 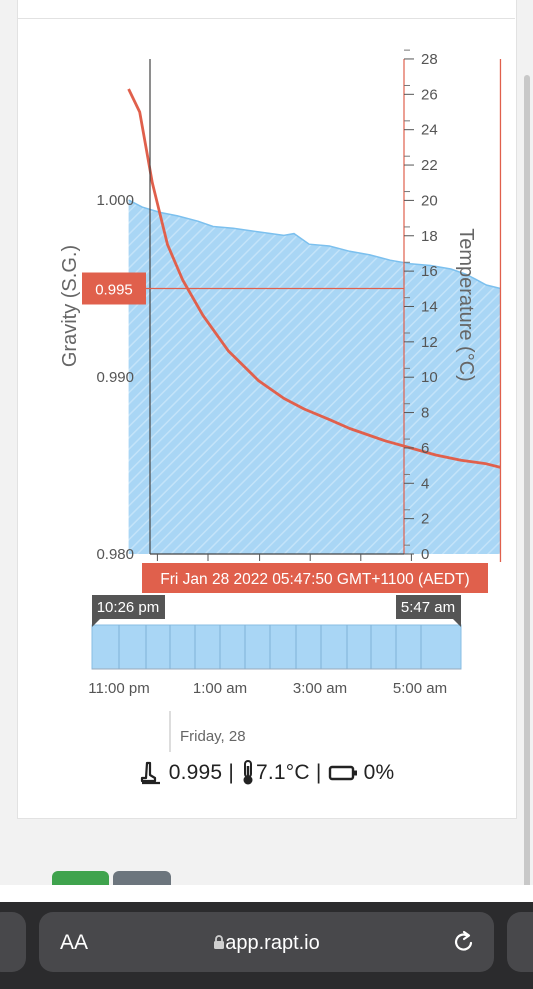 I want to click on cursor-time-label: Fri Jan 28 2022 05:47:50 GMT+1100 (AEDT), so click(x=314, y=579).